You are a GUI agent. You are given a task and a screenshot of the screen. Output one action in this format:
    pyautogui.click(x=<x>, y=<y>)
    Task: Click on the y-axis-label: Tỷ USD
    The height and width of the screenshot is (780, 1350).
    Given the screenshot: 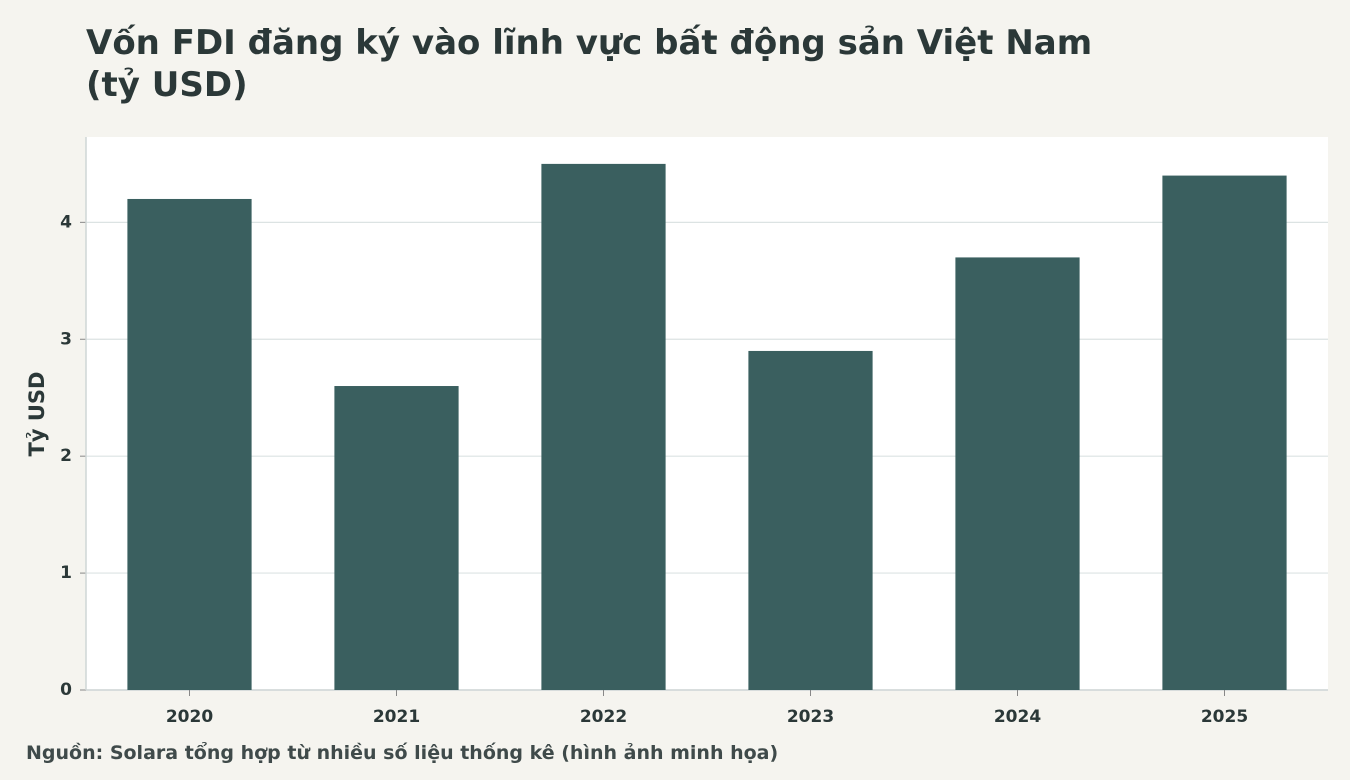 What is the action you would take?
    pyautogui.click(x=37, y=414)
    